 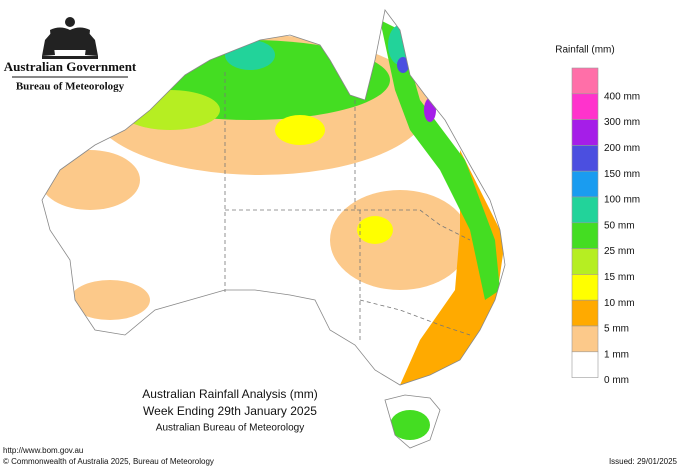 I want to click on legend-label: 200 mm, so click(x=622, y=148).